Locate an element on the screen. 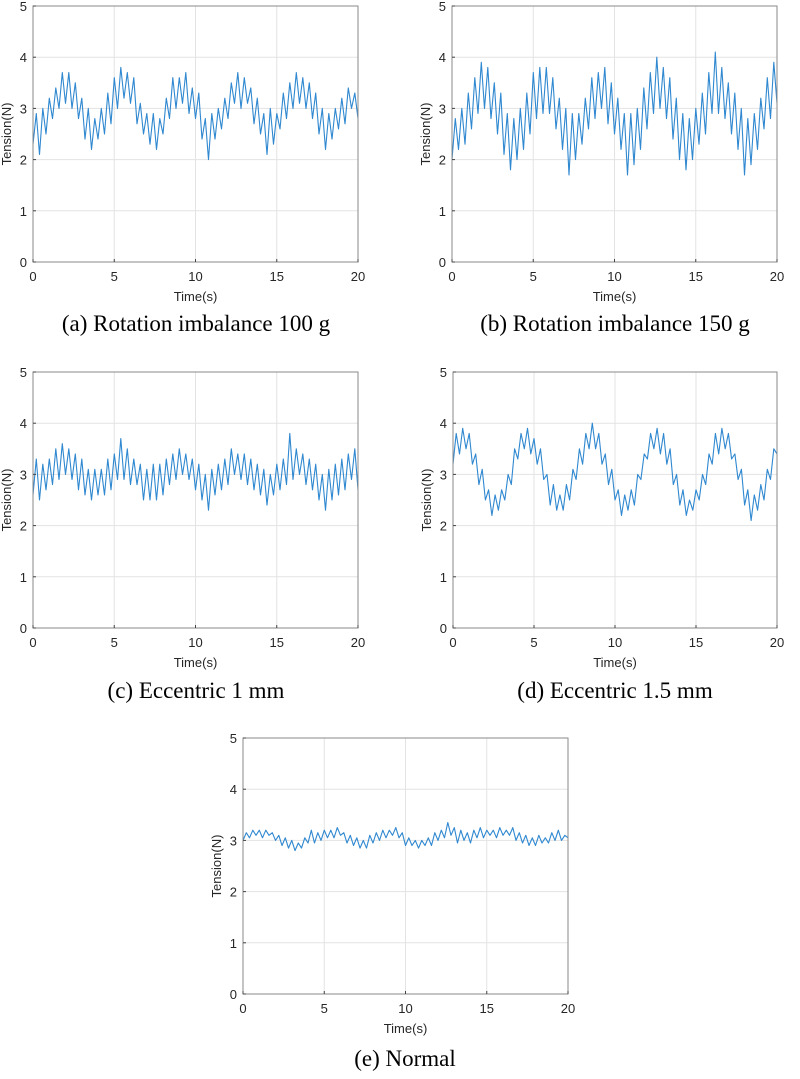  subplot-a: 0 5 10 15 20 0 1 2 3 4 5 Time(s) Tension(N) is located at coordinates (182, 152).